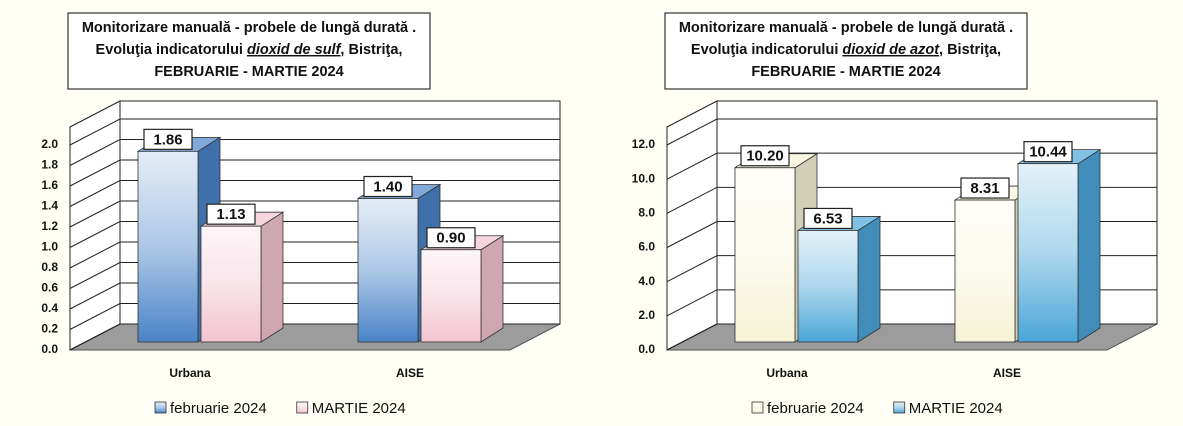 The width and height of the screenshot is (1183, 426). I want to click on y-tick-label: 0.8, so click(49, 267).